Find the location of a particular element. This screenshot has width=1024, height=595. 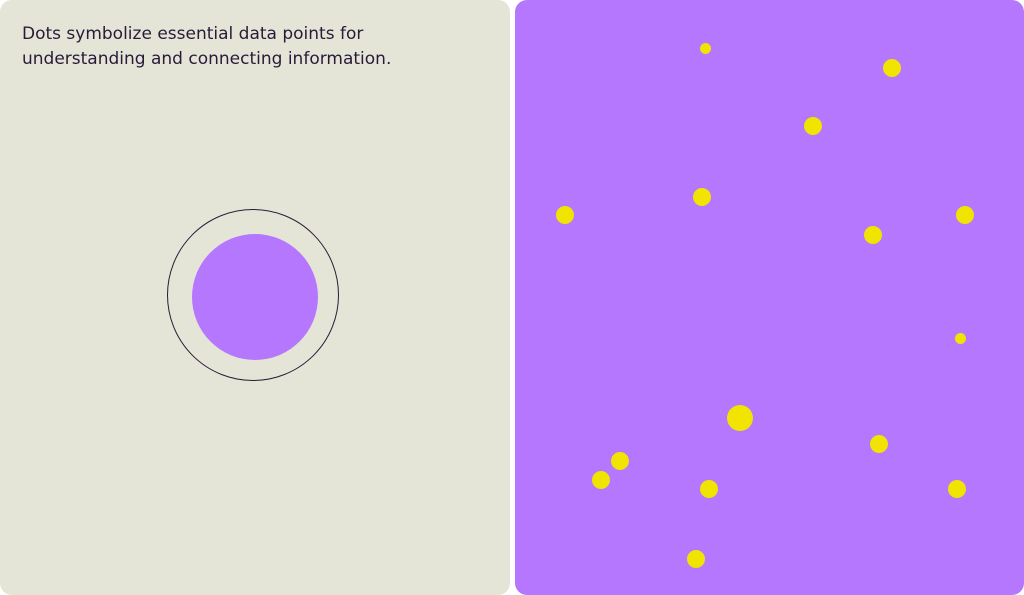

outer-ring is located at coordinates (253, 295).